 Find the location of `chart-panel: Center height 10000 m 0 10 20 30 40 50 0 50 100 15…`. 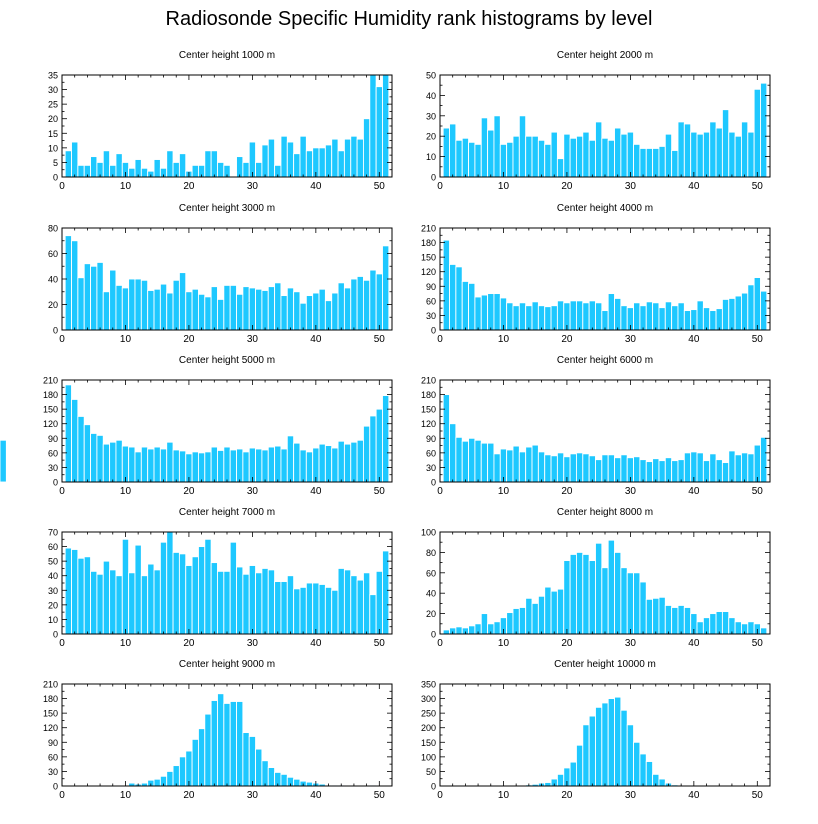

chart-panel: Center height 10000 m 0 10 20 30 40 50 0 50 100 15… is located at coordinates (596, 730).